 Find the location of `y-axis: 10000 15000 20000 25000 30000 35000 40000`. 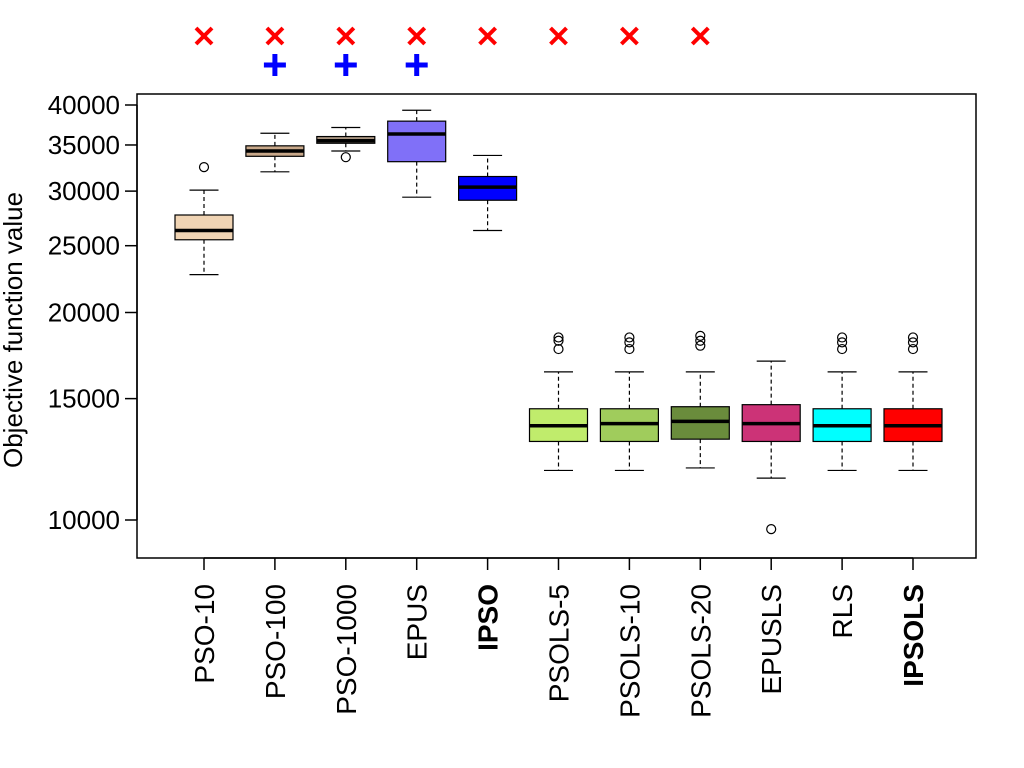

y-axis: 10000 15000 20000 25000 30000 35000 40000 is located at coordinates (93, 312).